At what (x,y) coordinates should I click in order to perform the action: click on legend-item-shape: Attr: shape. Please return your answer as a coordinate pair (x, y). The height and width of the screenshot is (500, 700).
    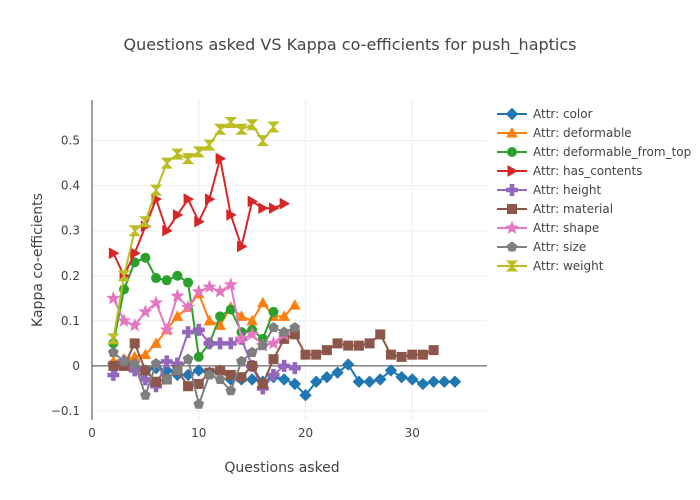
    Looking at the image, I should click on (548, 227).